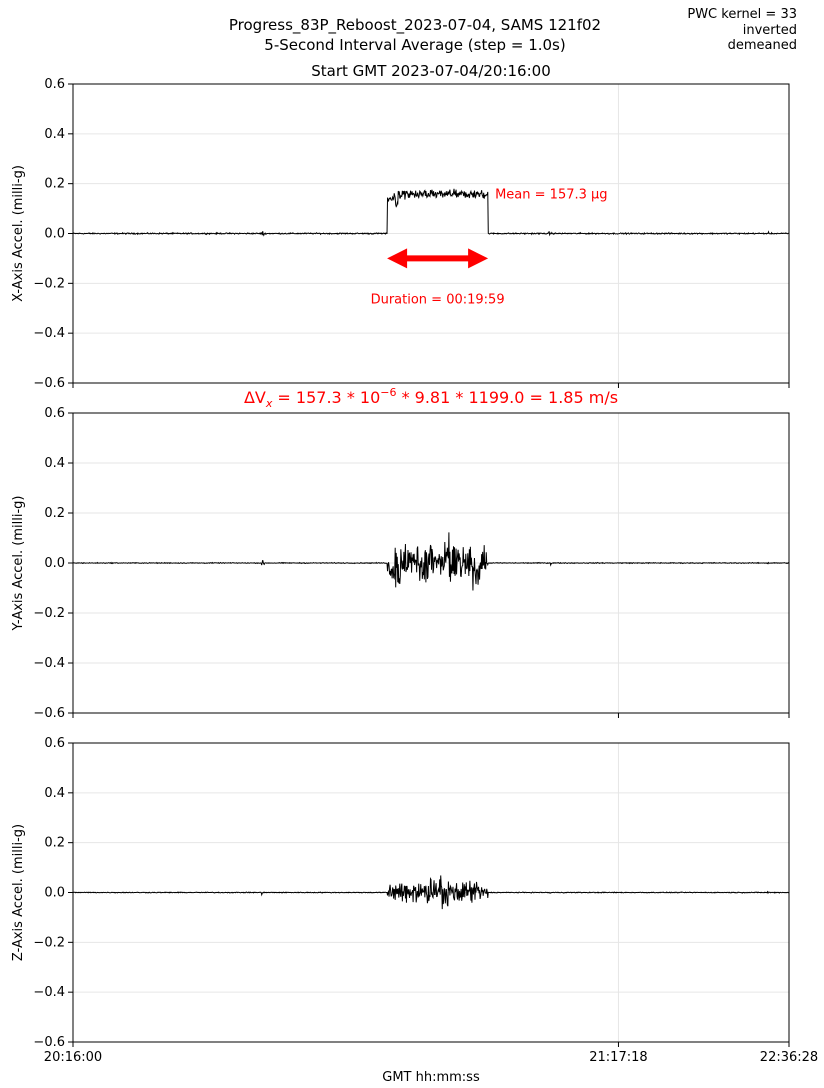 This screenshot has width=824, height=1088. I want to click on info-line-2: inverted, so click(770, 30).